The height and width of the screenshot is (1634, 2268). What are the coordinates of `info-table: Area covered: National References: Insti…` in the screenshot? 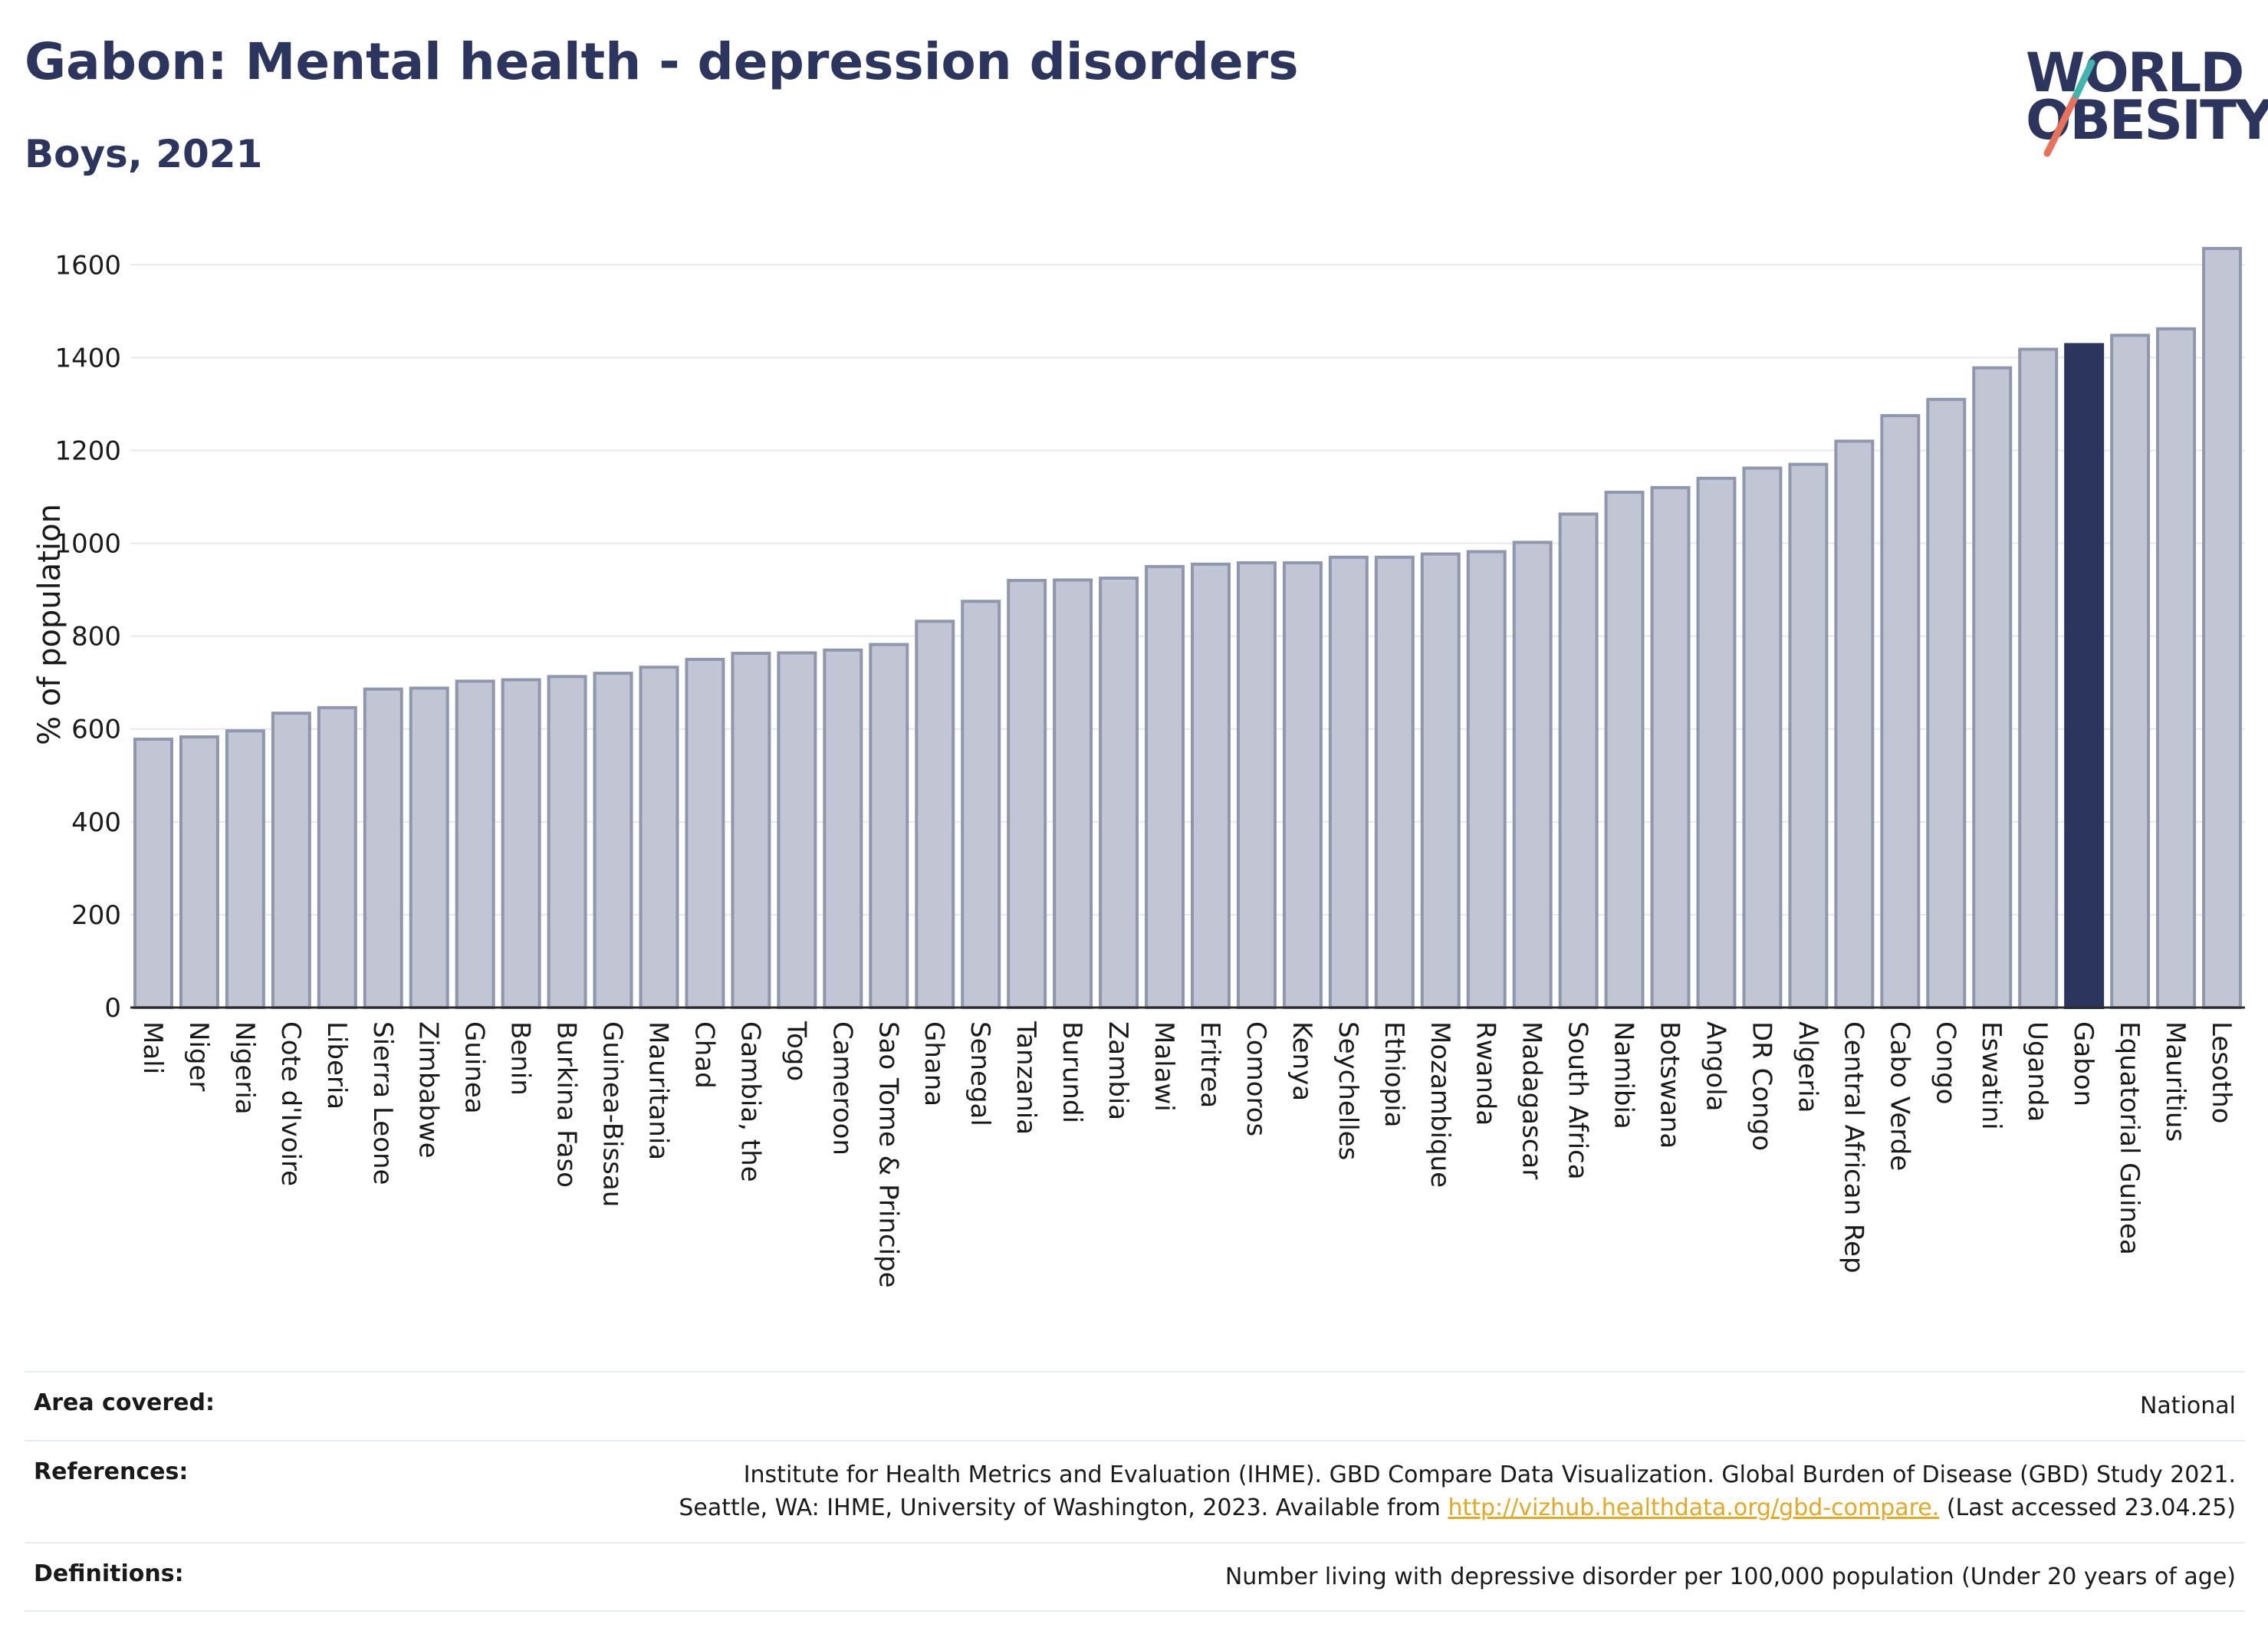 It's located at (1135, 1492).